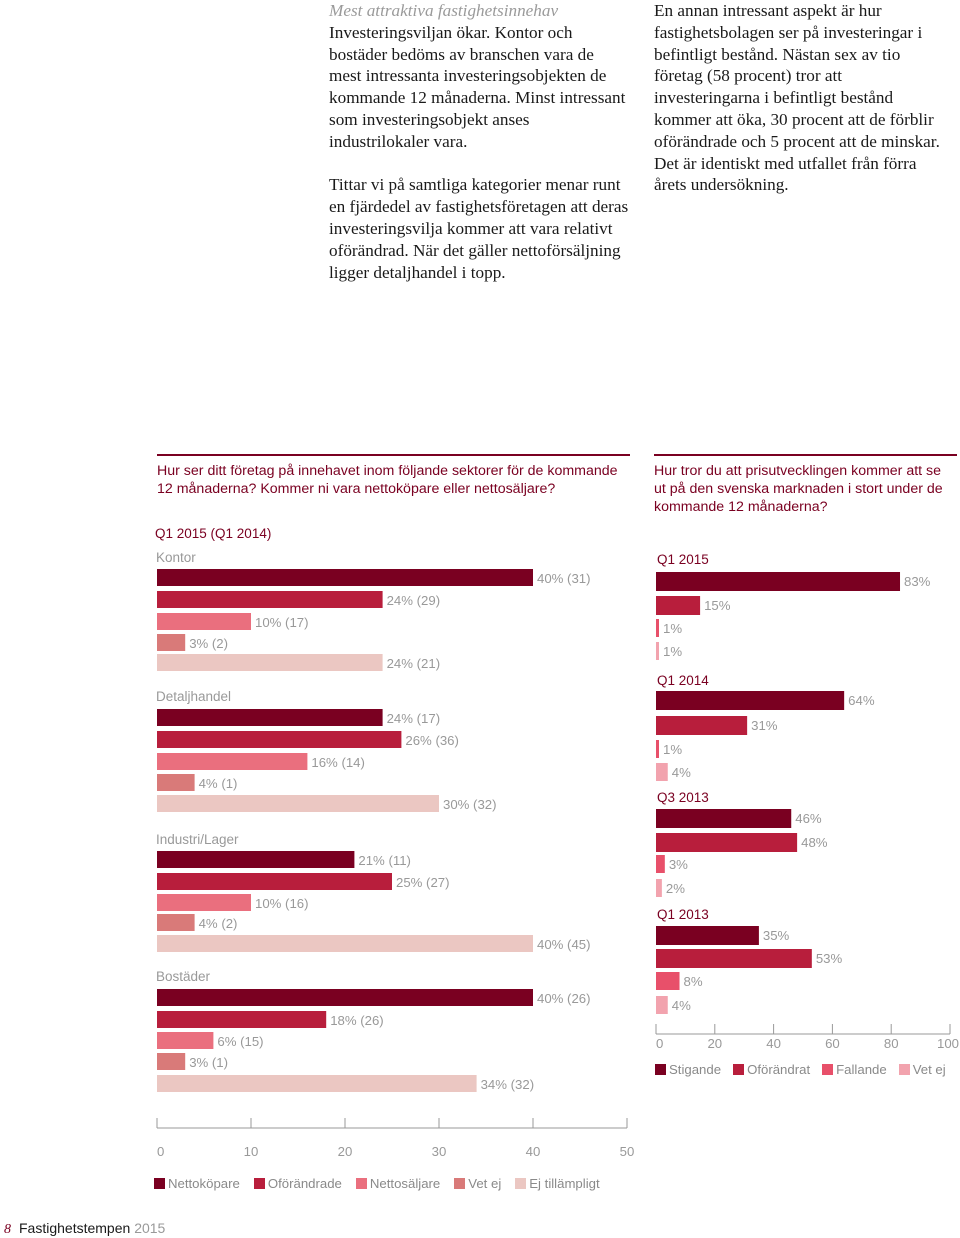 Image resolution: width=960 pixels, height=1238 pixels. Describe the element at coordinates (717, 605) in the screenshot. I see `data-label: 15%` at that location.